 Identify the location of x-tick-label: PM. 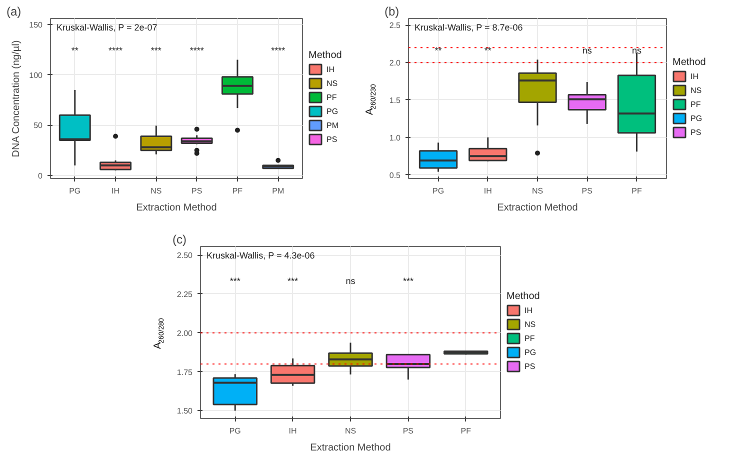
(278, 191).